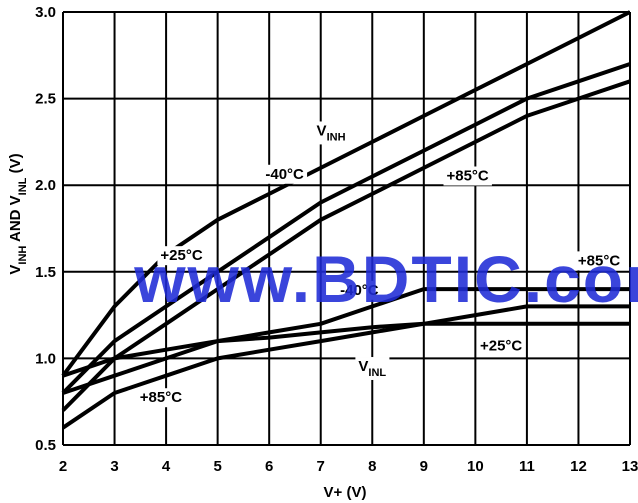  What do you see at coordinates (45, 185) in the screenshot?
I see `y-tick-label-3: 2.0` at bounding box center [45, 185].